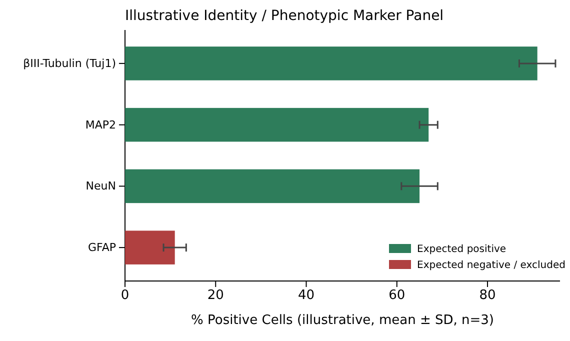 This screenshot has height=341, width=570. Describe the element at coordinates (215, 296) in the screenshot. I see `x-tick-label: 20` at that location.